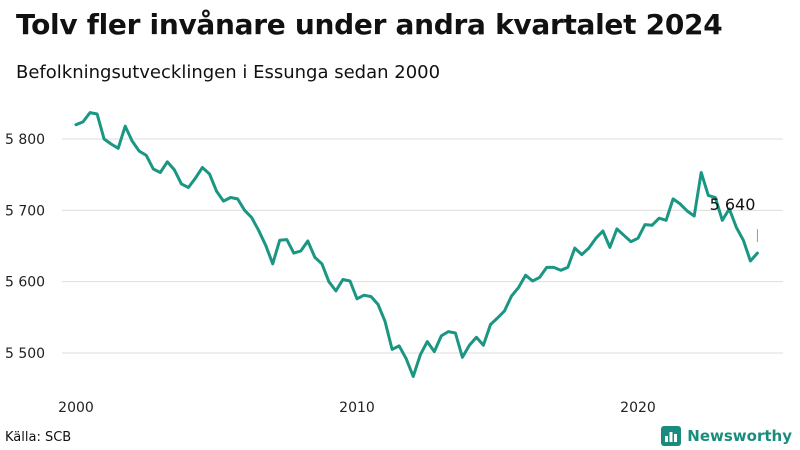 The height and width of the screenshot is (450, 800). I want to click on end-value-label: 5 640, so click(733, 204).